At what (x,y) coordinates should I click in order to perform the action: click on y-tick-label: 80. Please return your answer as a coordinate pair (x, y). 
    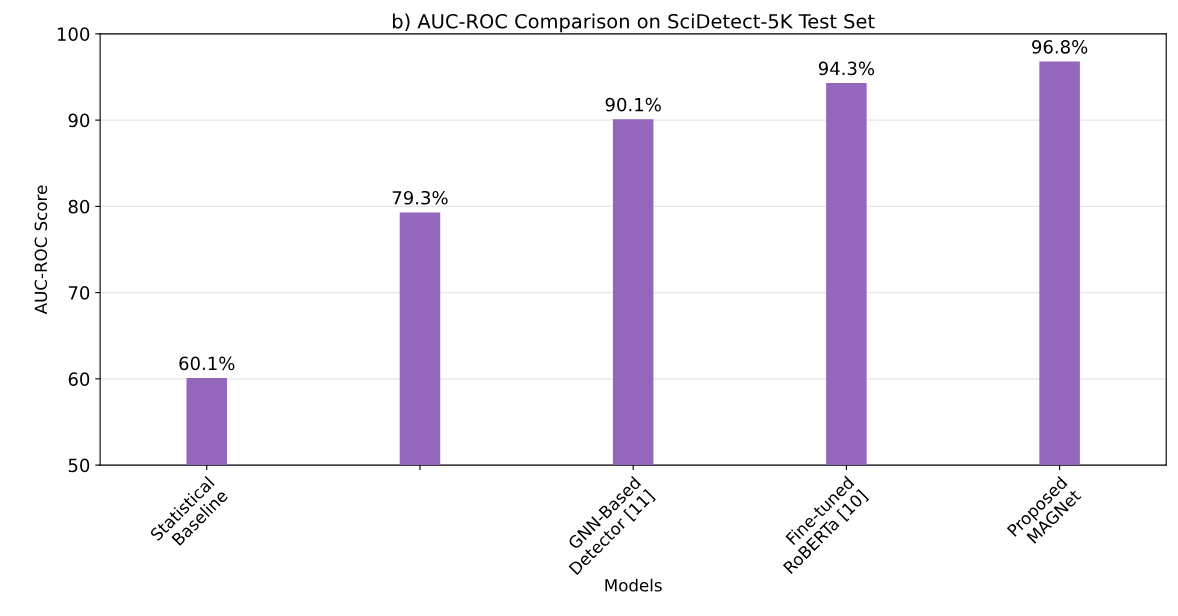
    Looking at the image, I should click on (79, 206).